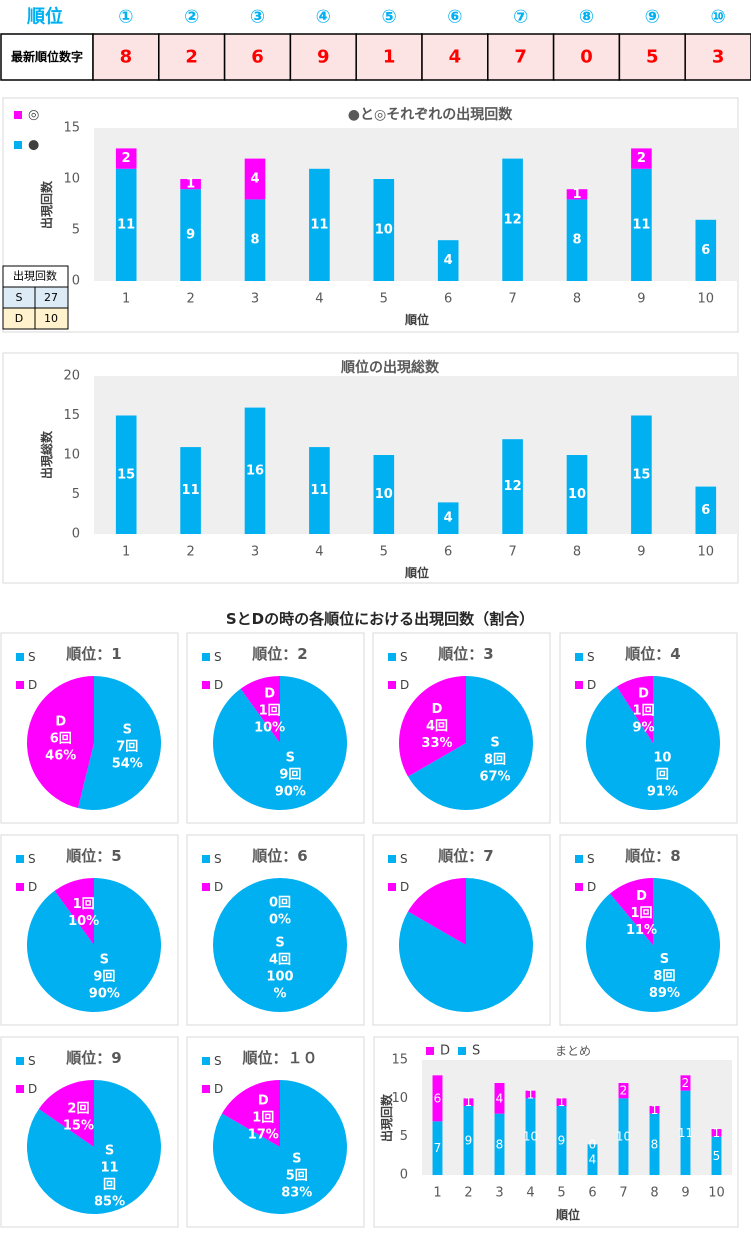 The height and width of the screenshot is (1246, 751). What do you see at coordinates (60, 755) in the screenshot?
I see `data-label: 46%` at bounding box center [60, 755].